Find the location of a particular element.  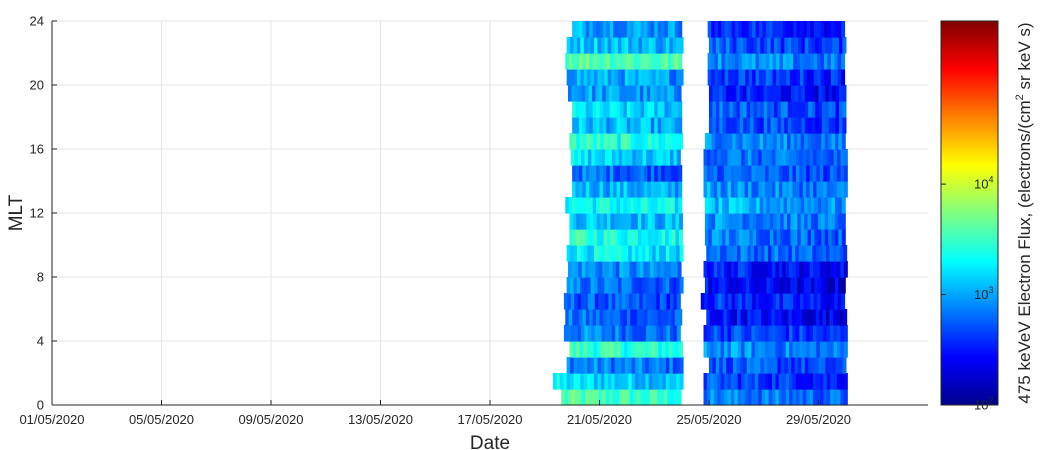

colorbar-tick-label: 102 is located at coordinates (983, 404).